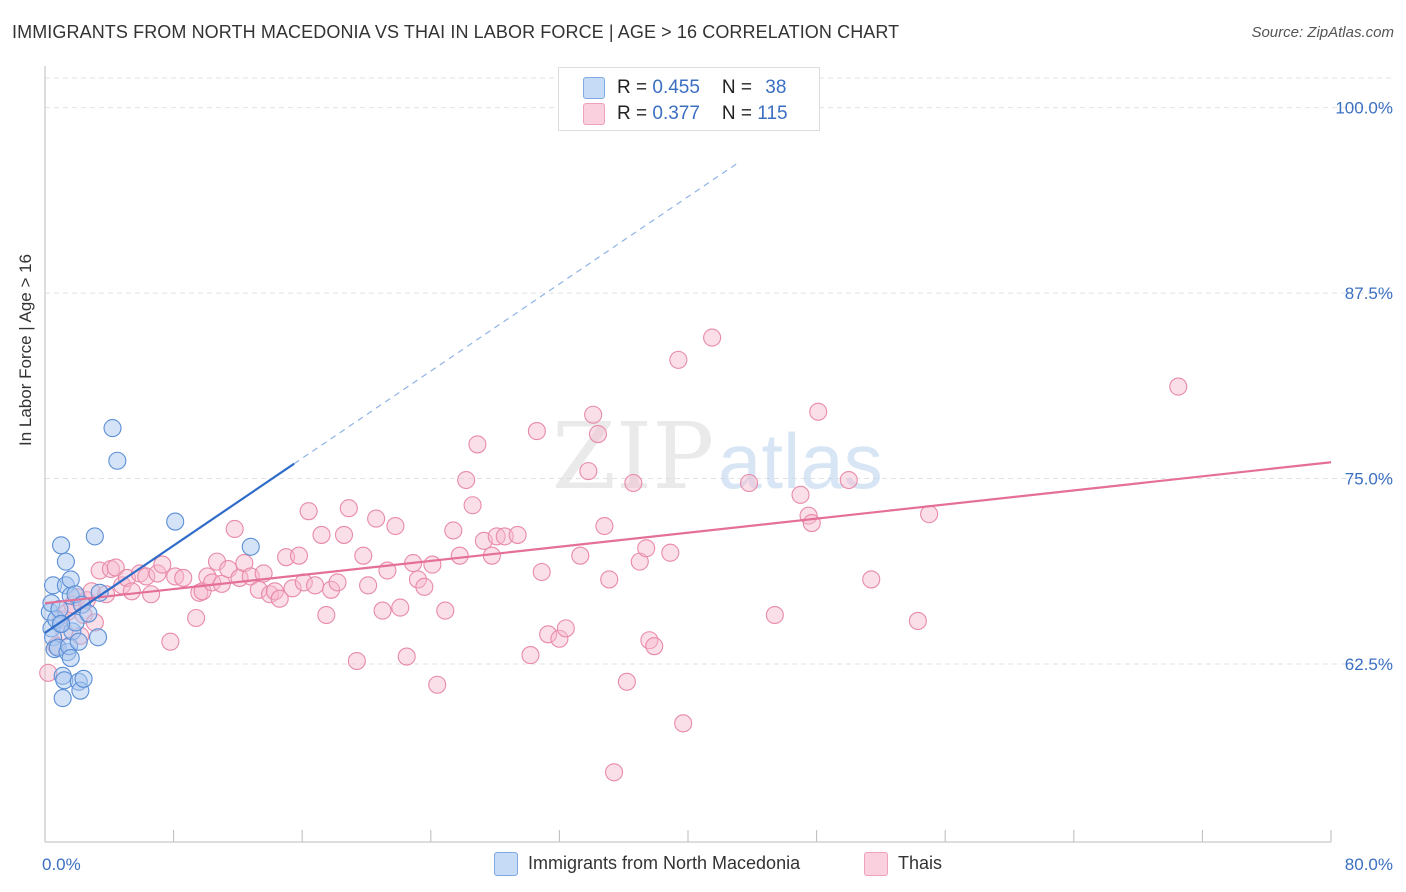  What do you see at coordinates (676, 113) in the screenshot?
I see `legend-r-value: 0.377` at bounding box center [676, 113].